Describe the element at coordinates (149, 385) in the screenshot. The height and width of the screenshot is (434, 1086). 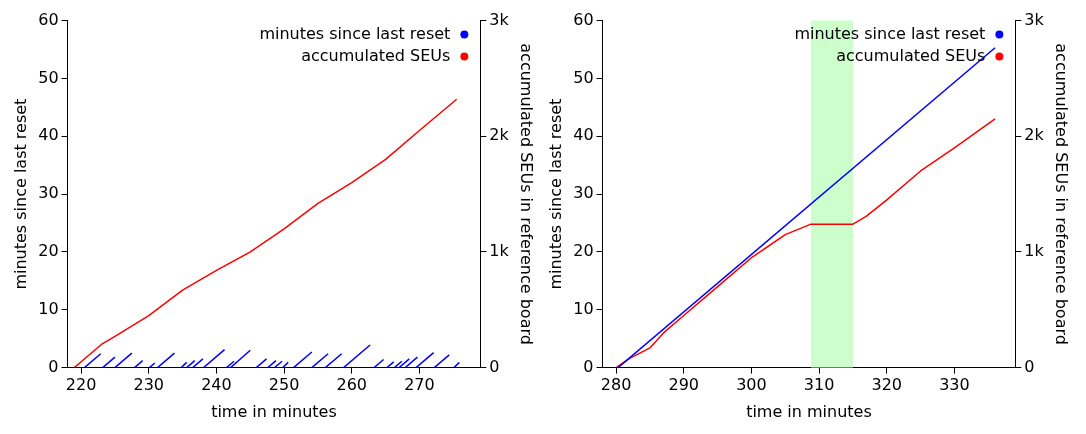
I see `x-tick-label: 230` at that location.